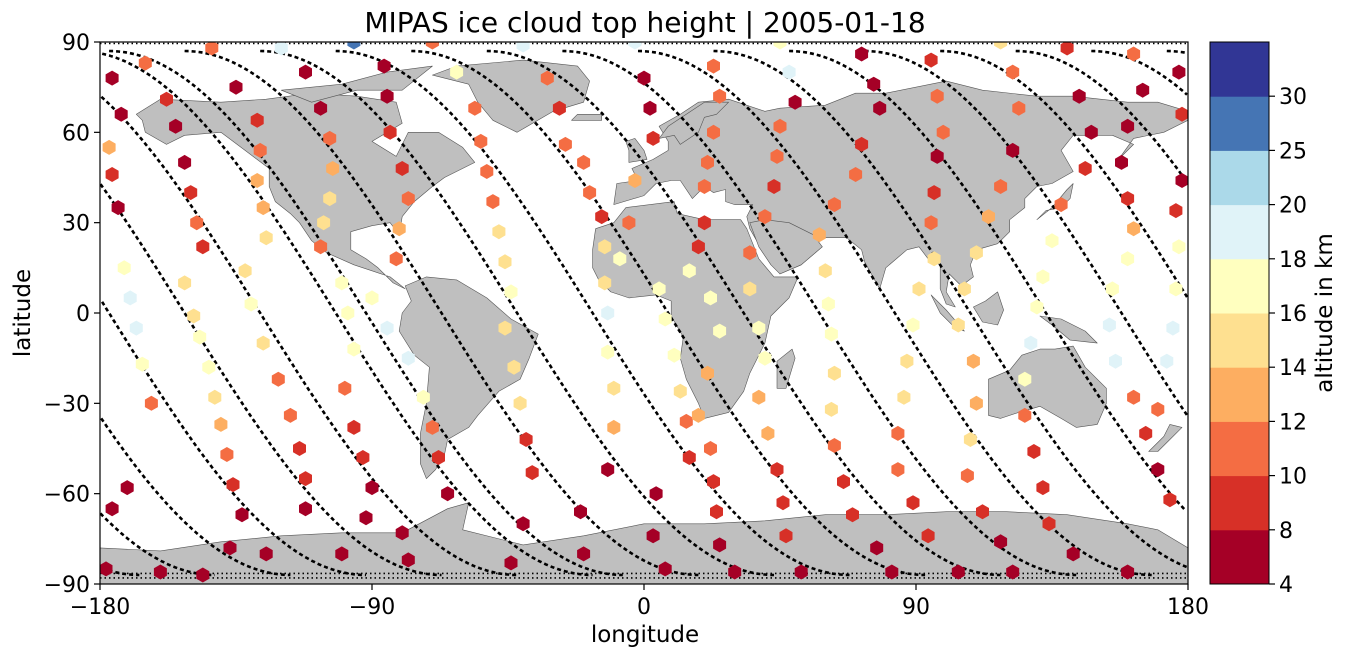 This screenshot has height=657, width=1345. What do you see at coordinates (306, 191) in the screenshot?
I see `land-north-america` at bounding box center [306, 191].